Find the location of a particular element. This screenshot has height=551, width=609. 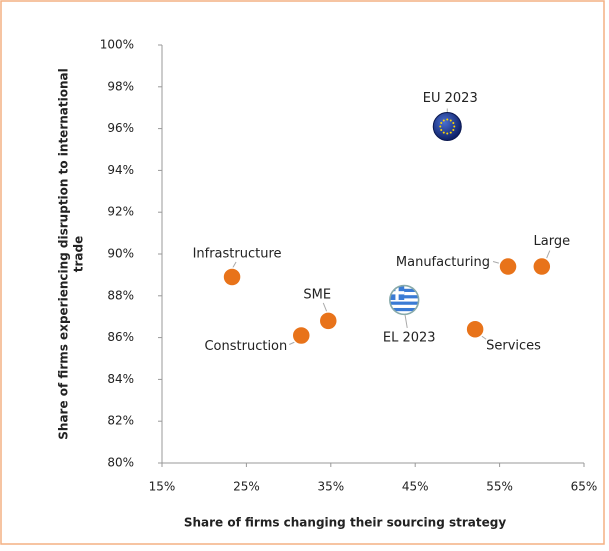

flag-edge is located at coordinates (404, 300).